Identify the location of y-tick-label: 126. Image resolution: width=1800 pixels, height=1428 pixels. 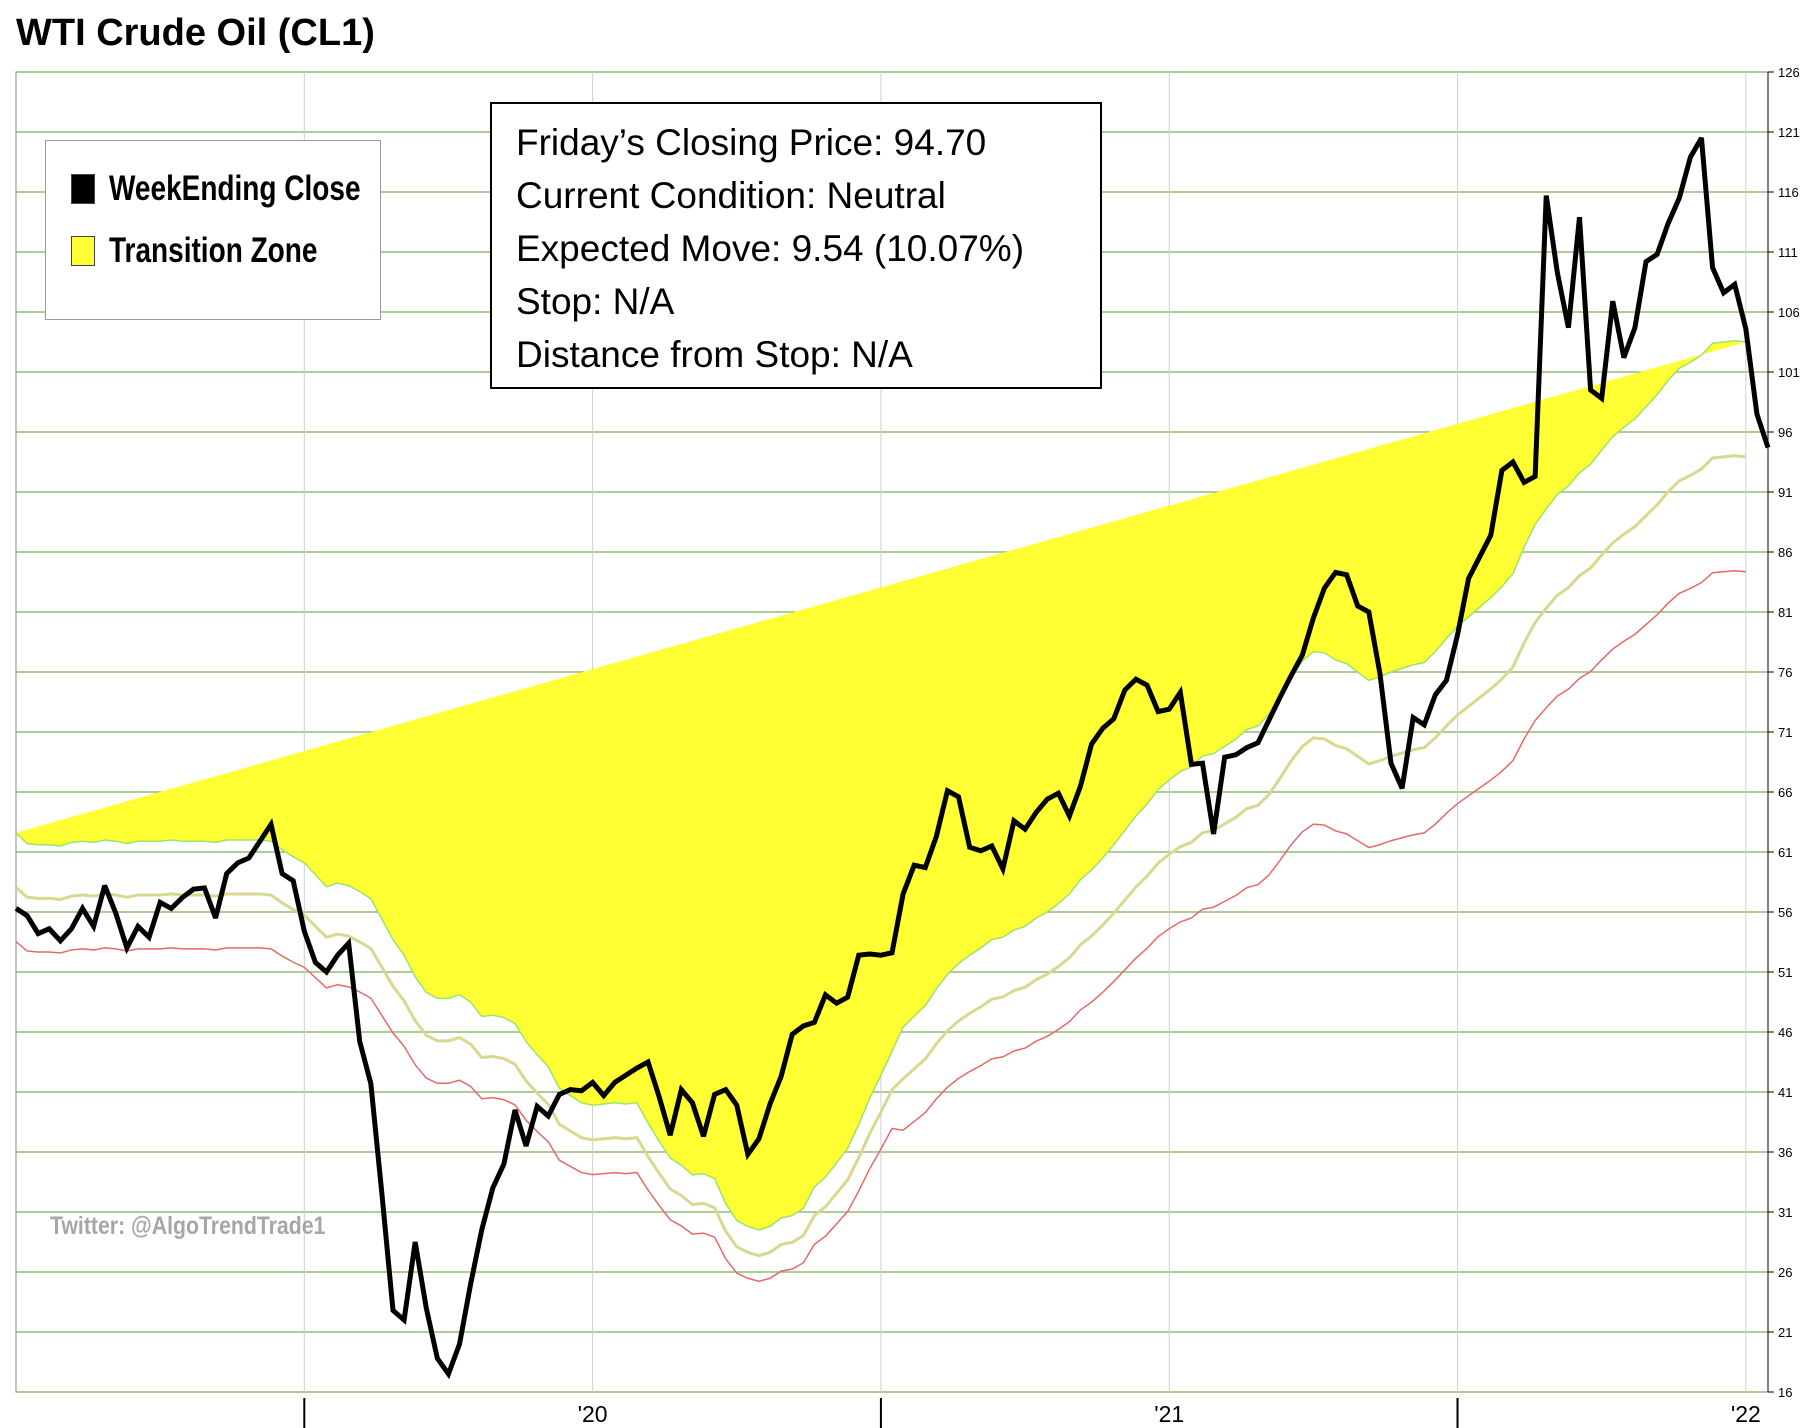
(1789, 72).